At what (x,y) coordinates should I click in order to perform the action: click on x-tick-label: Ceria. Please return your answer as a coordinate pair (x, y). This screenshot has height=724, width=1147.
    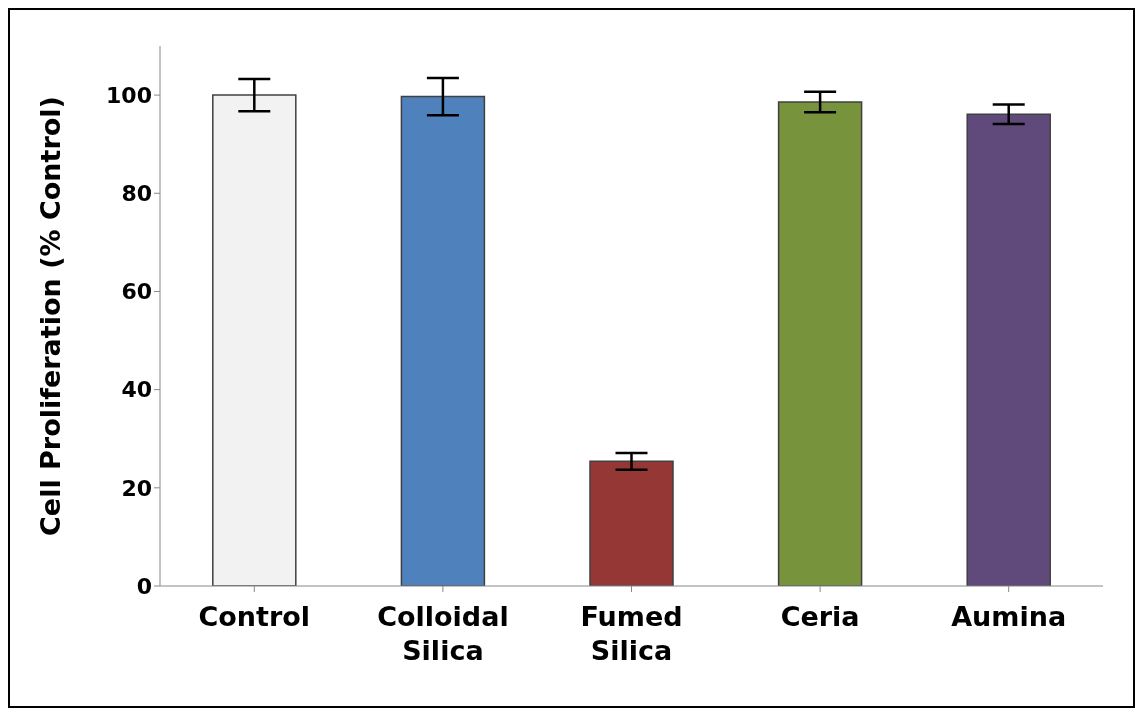
    Looking at the image, I should click on (820, 616).